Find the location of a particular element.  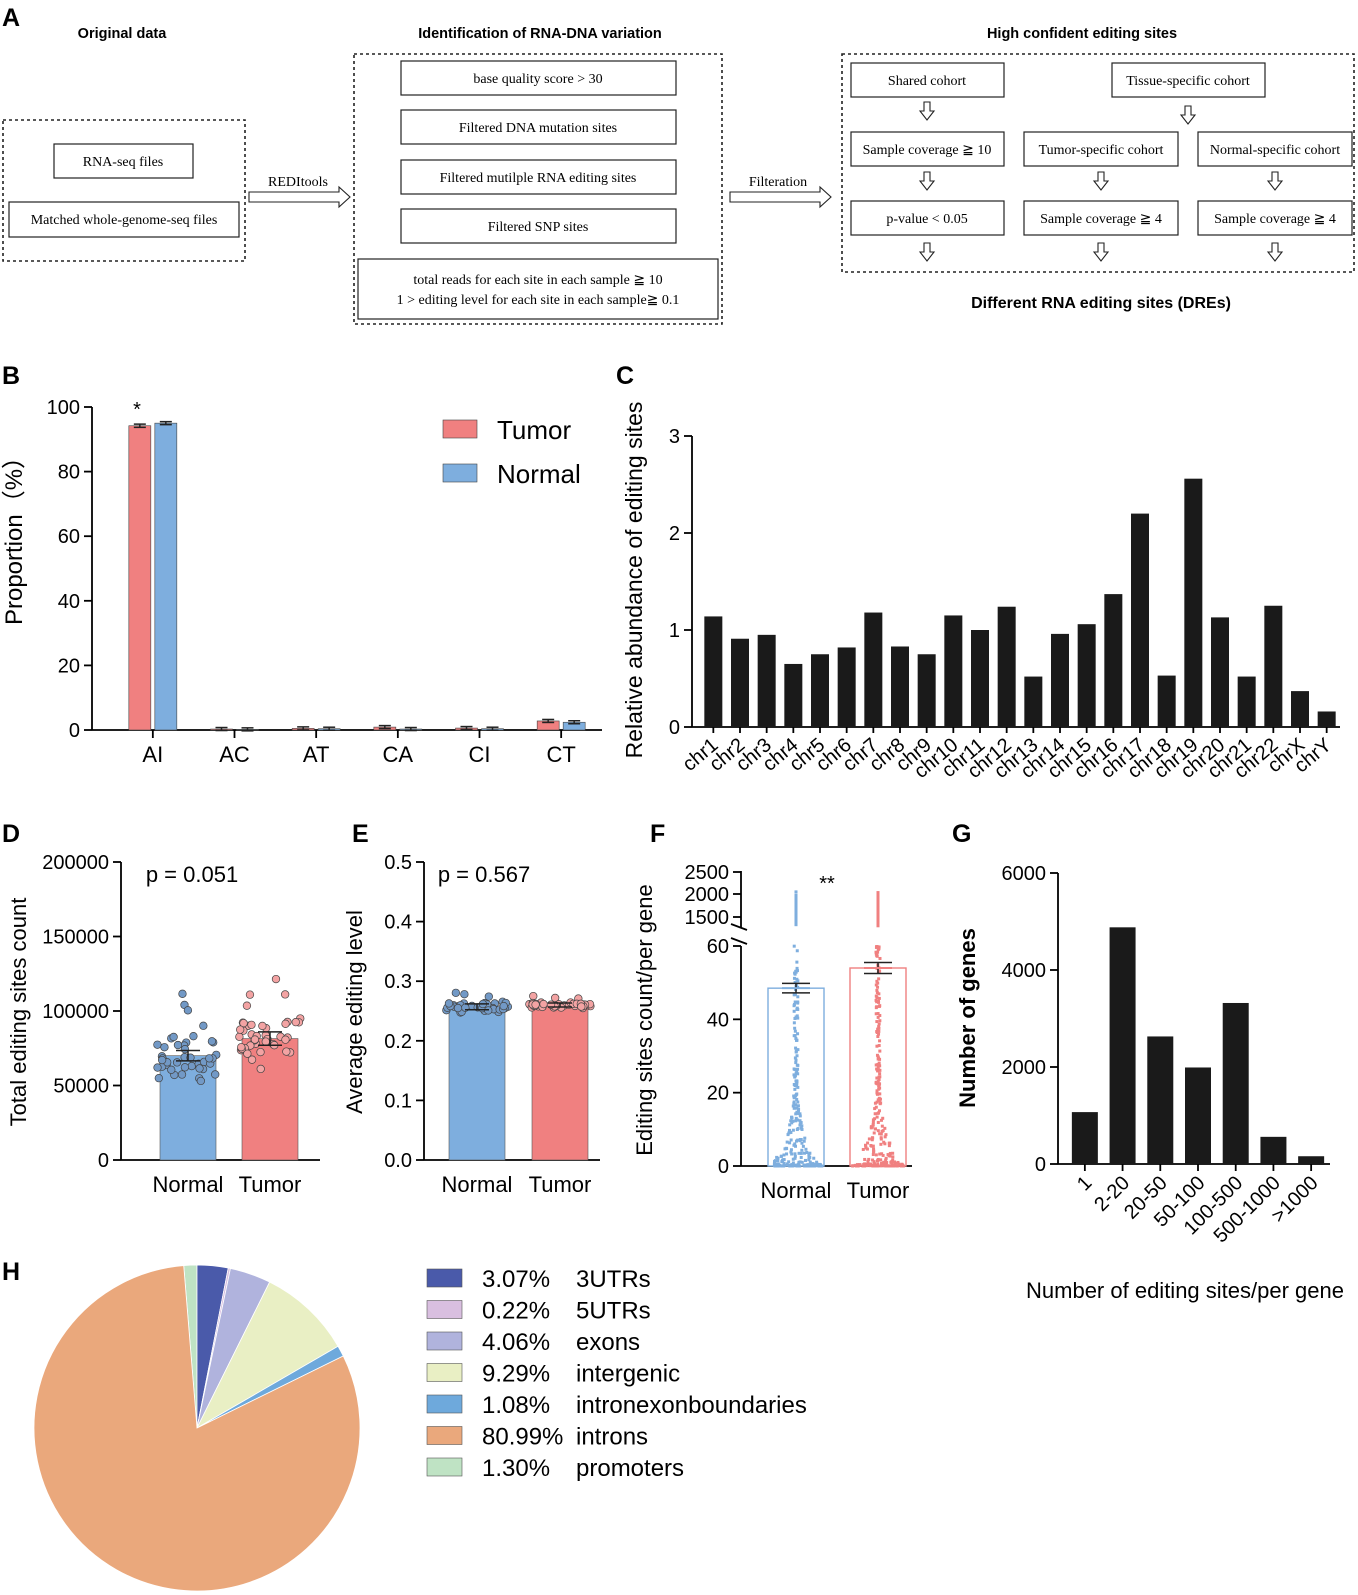

y-tick-label: 60 is located at coordinates (69, 537).